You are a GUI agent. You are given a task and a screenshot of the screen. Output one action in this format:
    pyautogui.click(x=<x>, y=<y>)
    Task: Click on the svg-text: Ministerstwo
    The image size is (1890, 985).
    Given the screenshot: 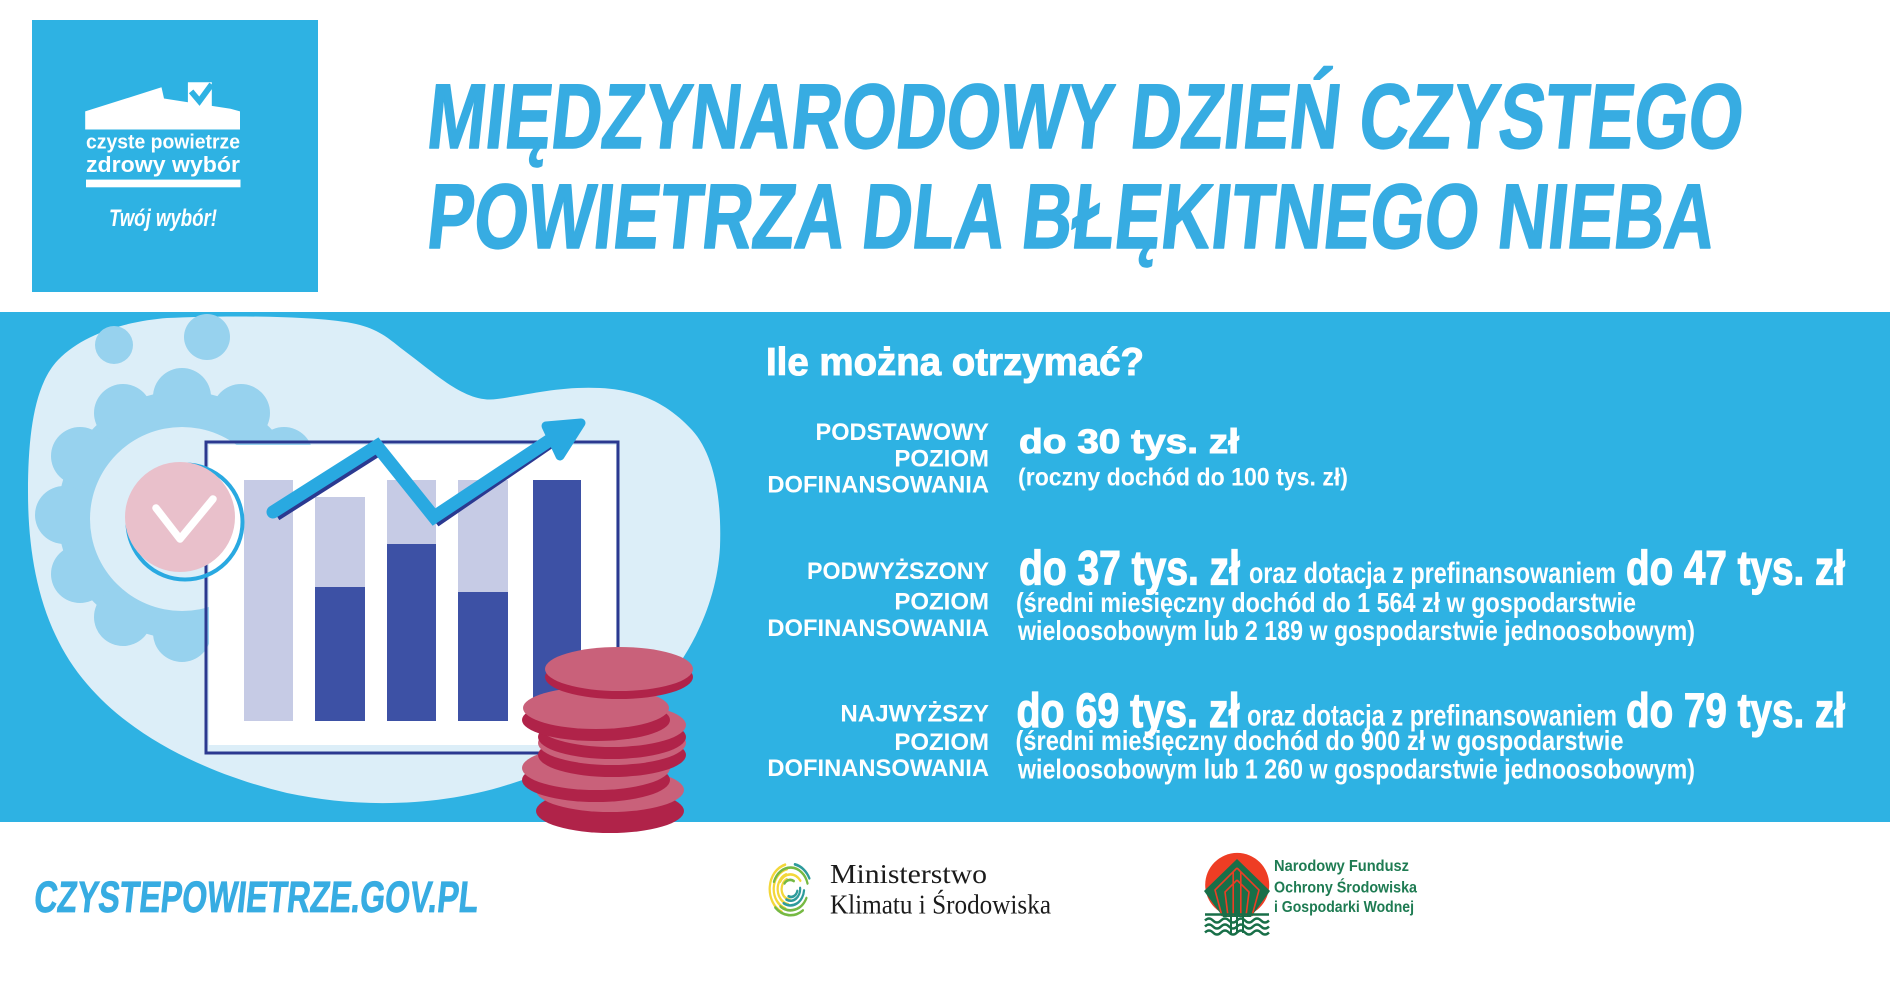 What is the action you would take?
    pyautogui.click(x=908, y=874)
    